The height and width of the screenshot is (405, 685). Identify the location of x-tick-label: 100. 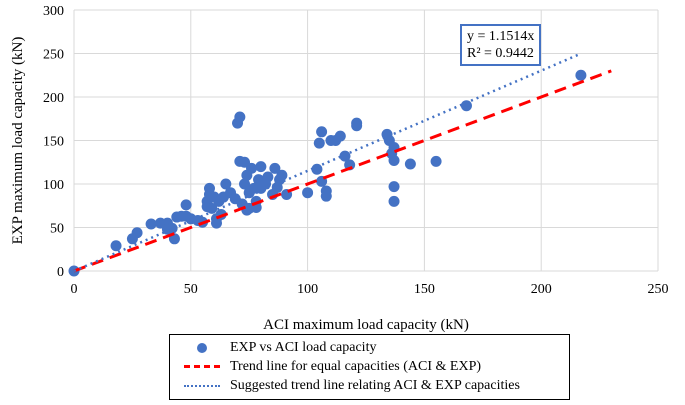
(307, 289).